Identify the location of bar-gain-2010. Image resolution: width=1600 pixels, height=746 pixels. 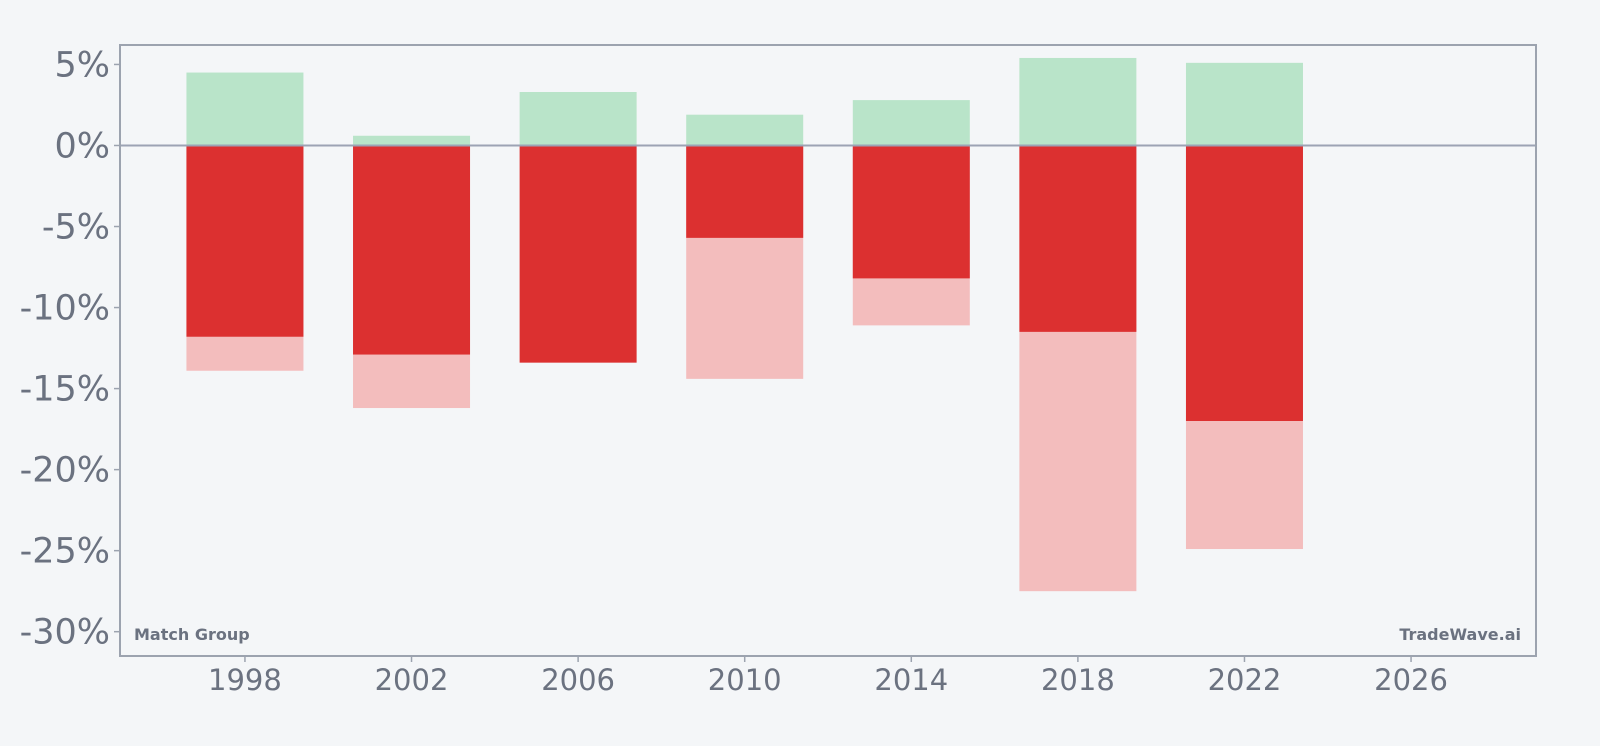
(745, 130).